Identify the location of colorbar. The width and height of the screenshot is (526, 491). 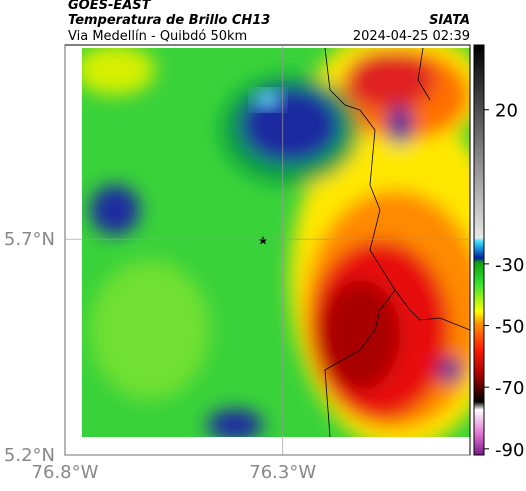
(479, 250).